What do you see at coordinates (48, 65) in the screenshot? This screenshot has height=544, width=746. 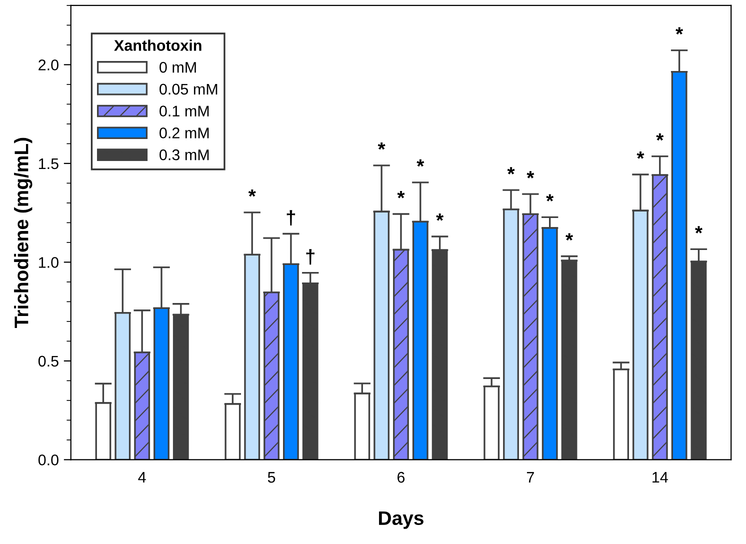 I see `y-tick-label: 2.0` at bounding box center [48, 65].